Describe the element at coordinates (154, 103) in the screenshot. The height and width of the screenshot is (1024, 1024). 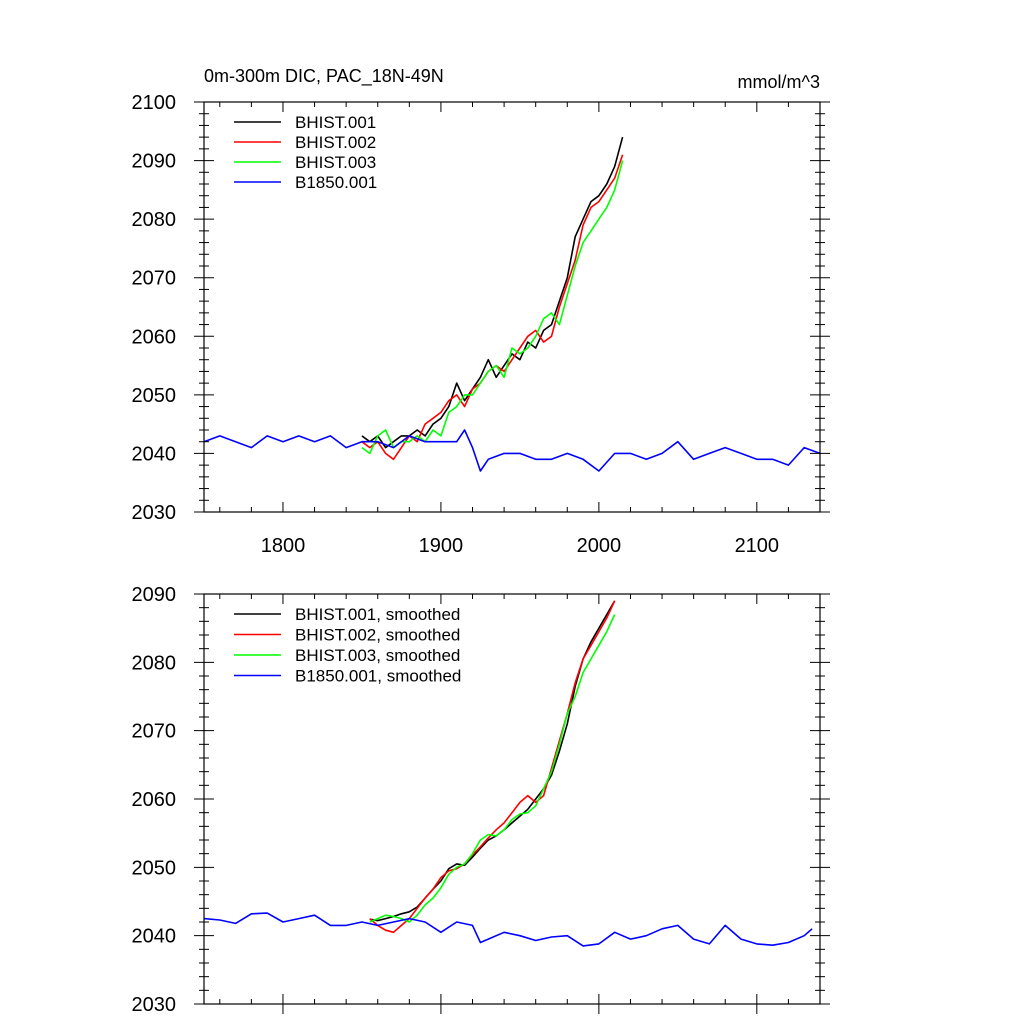
I see `y-tick-label: 2100` at that location.